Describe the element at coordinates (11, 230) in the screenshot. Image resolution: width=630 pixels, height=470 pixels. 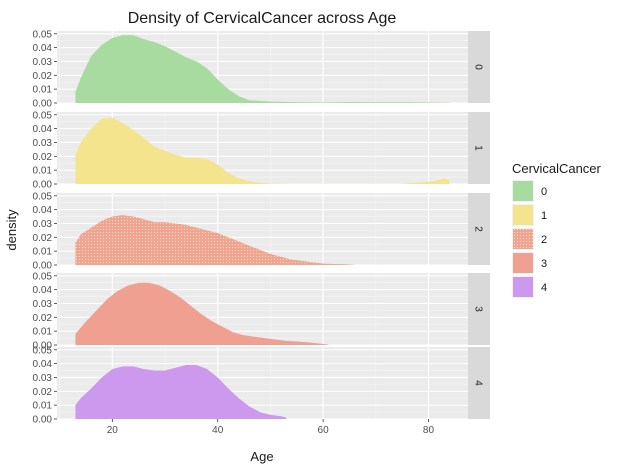
I see `y-axis-title: density` at that location.